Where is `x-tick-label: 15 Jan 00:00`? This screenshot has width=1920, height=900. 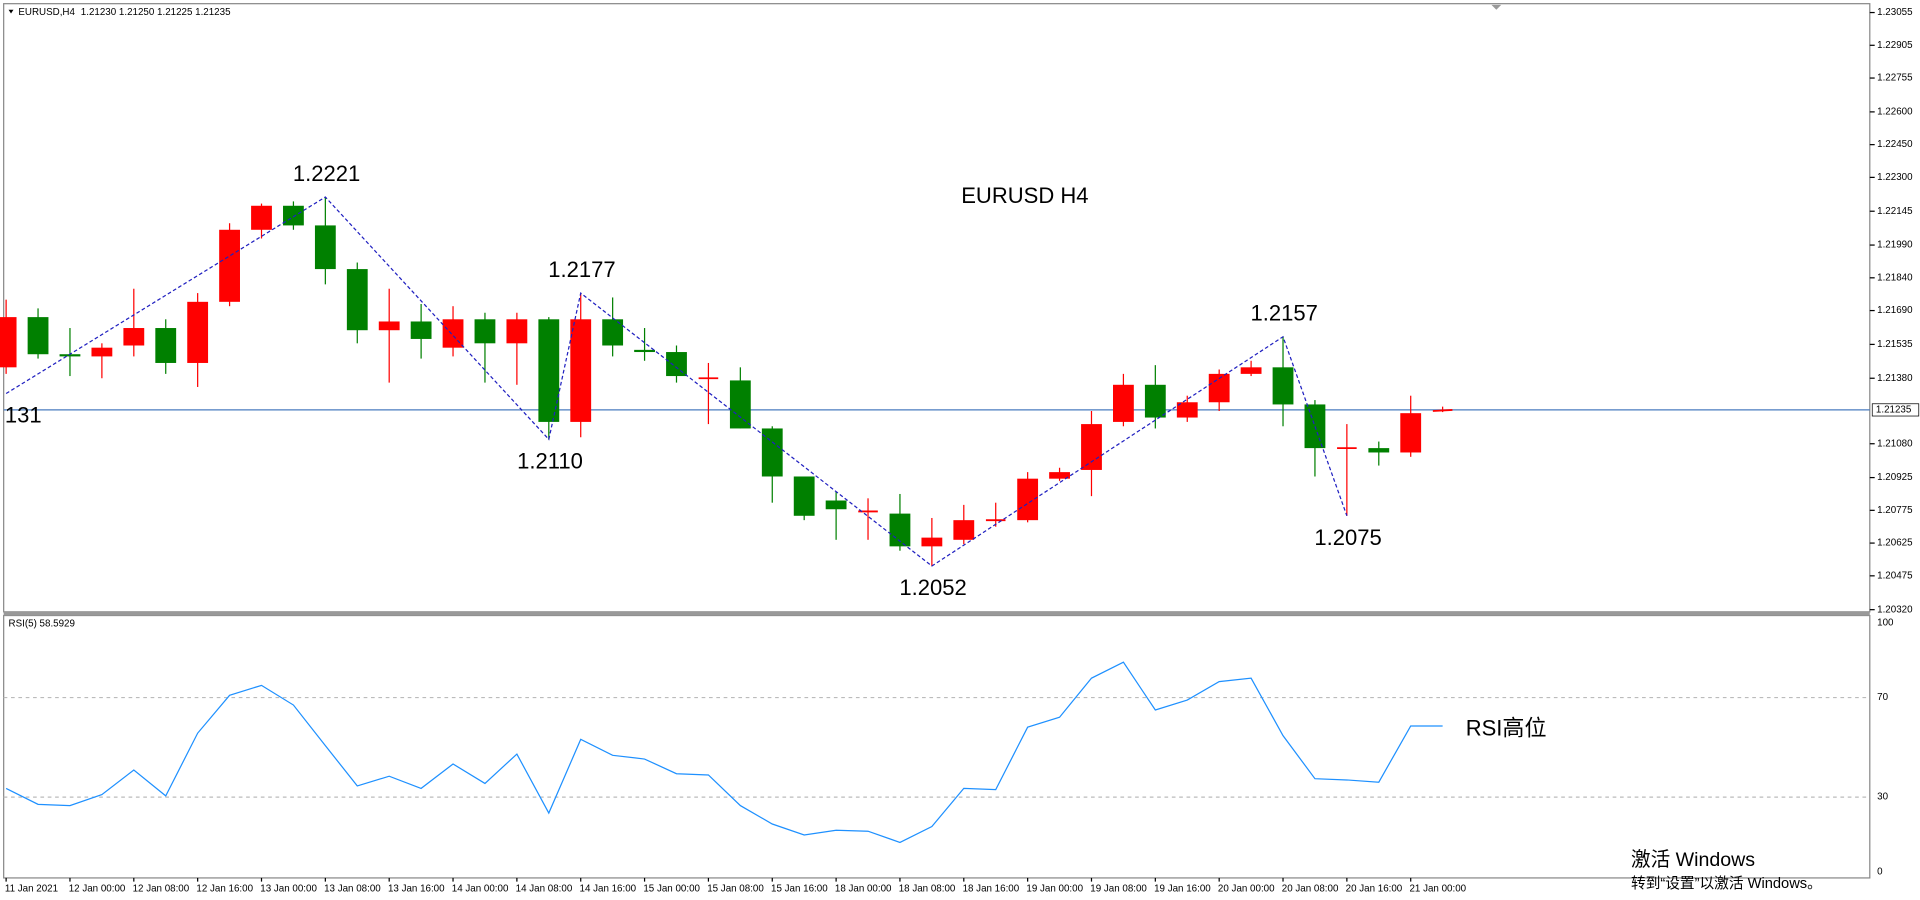 x-tick-label: 15 Jan 00:00 is located at coordinates (671, 889).